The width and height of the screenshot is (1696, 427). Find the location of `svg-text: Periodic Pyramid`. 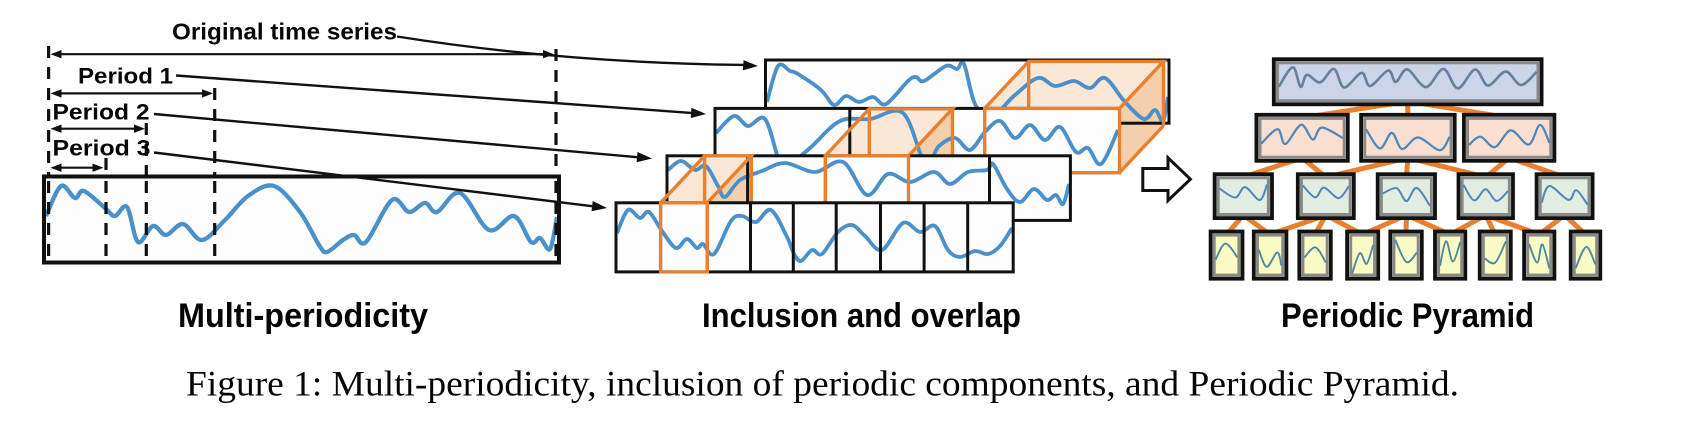

svg-text: Periodic Pyramid is located at coordinates (1407, 316).